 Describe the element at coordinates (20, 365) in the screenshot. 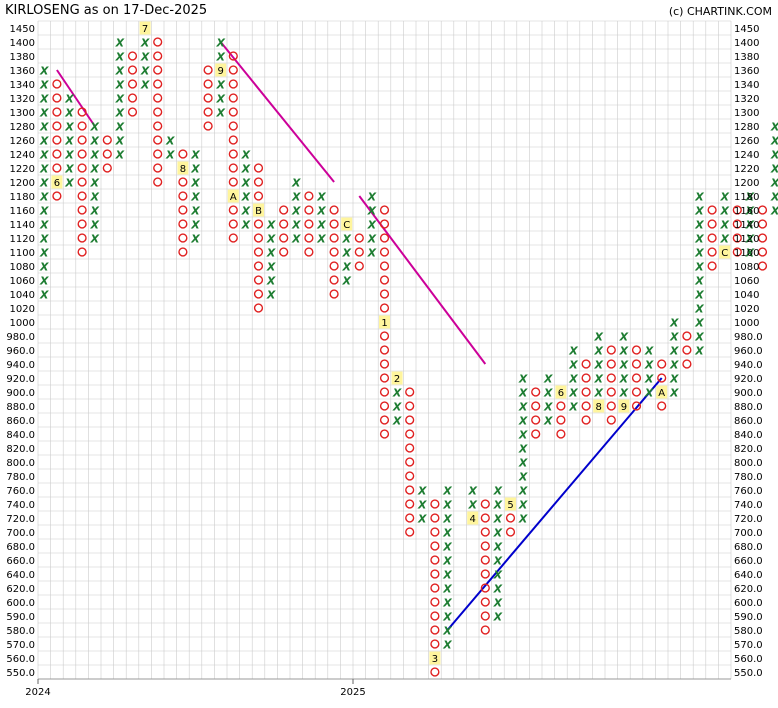

I see `y-tick-label: 940.0` at that location.